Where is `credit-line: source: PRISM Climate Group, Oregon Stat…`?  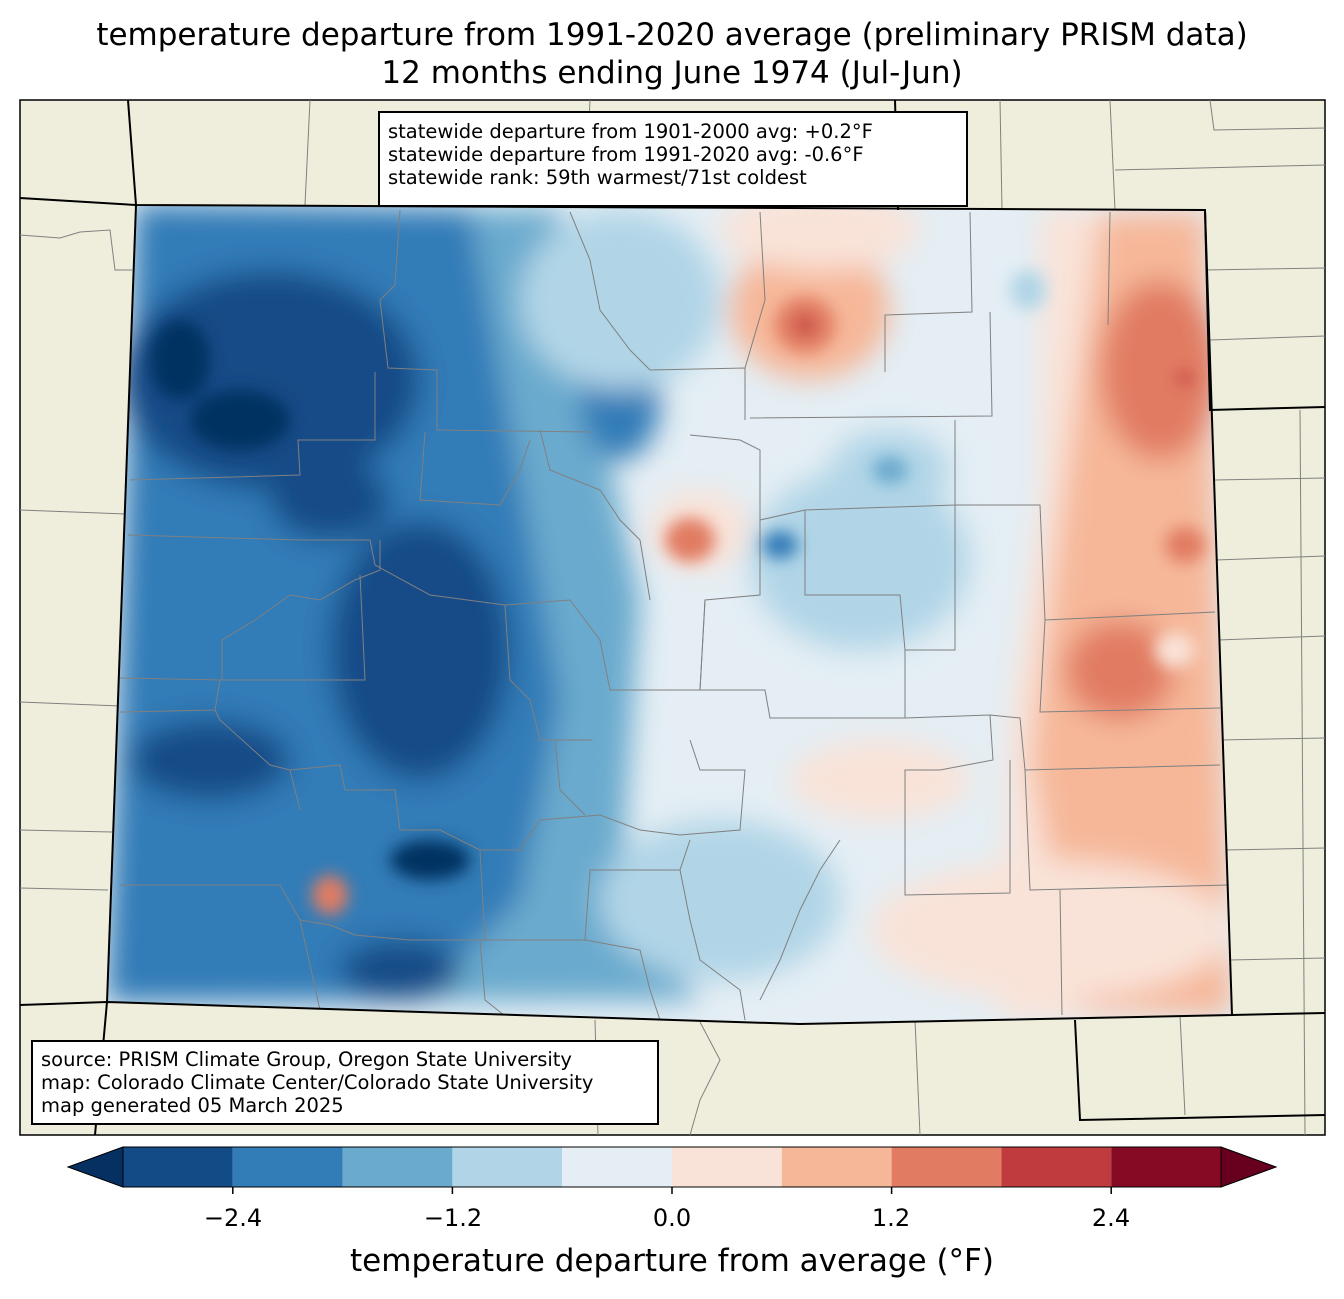 credit-line: source: PRISM Climate Group, Oregon Stat… is located at coordinates (306, 1059).